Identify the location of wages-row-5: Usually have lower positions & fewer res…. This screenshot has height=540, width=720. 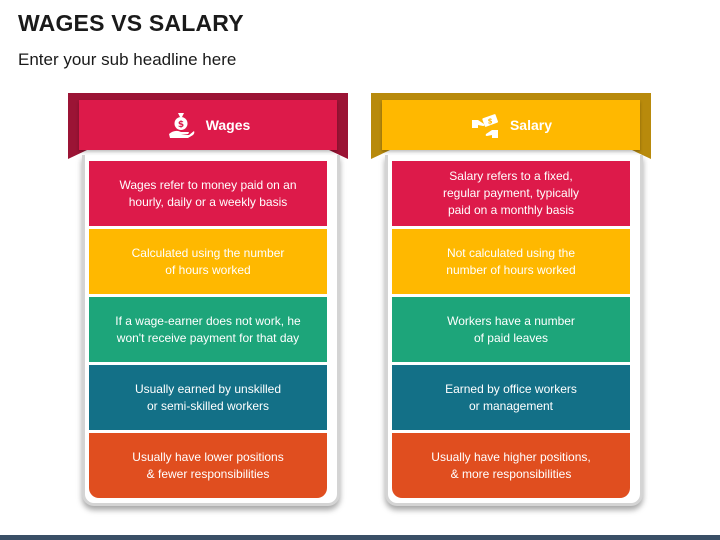
(208, 465).